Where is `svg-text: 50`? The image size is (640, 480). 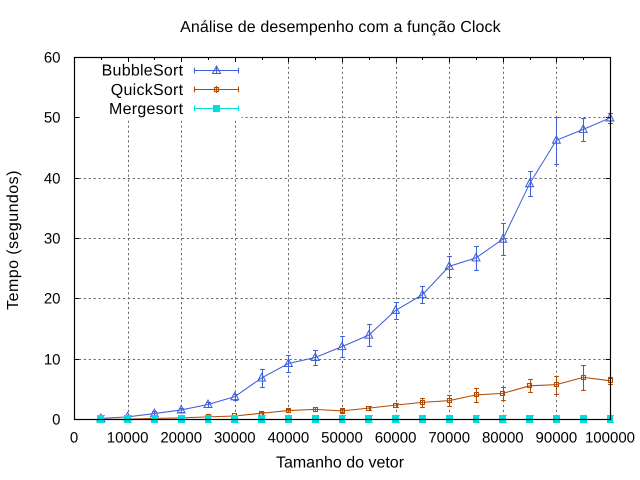 svg-text: 50 is located at coordinates (52, 117).